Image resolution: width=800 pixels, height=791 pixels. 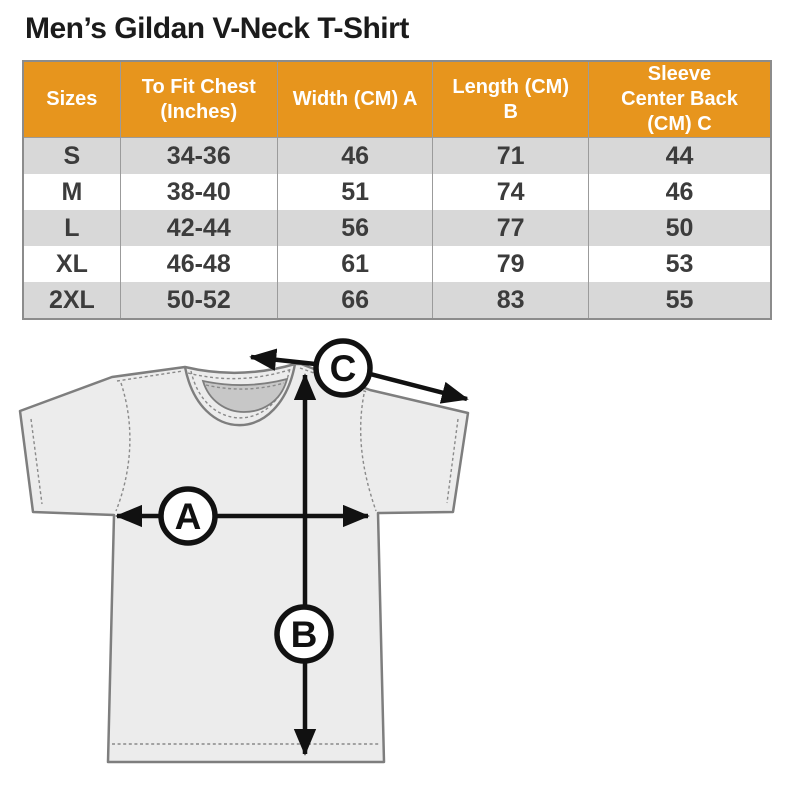 What do you see at coordinates (679, 300) in the screenshot?
I see `cell-sleeve: 55` at bounding box center [679, 300].